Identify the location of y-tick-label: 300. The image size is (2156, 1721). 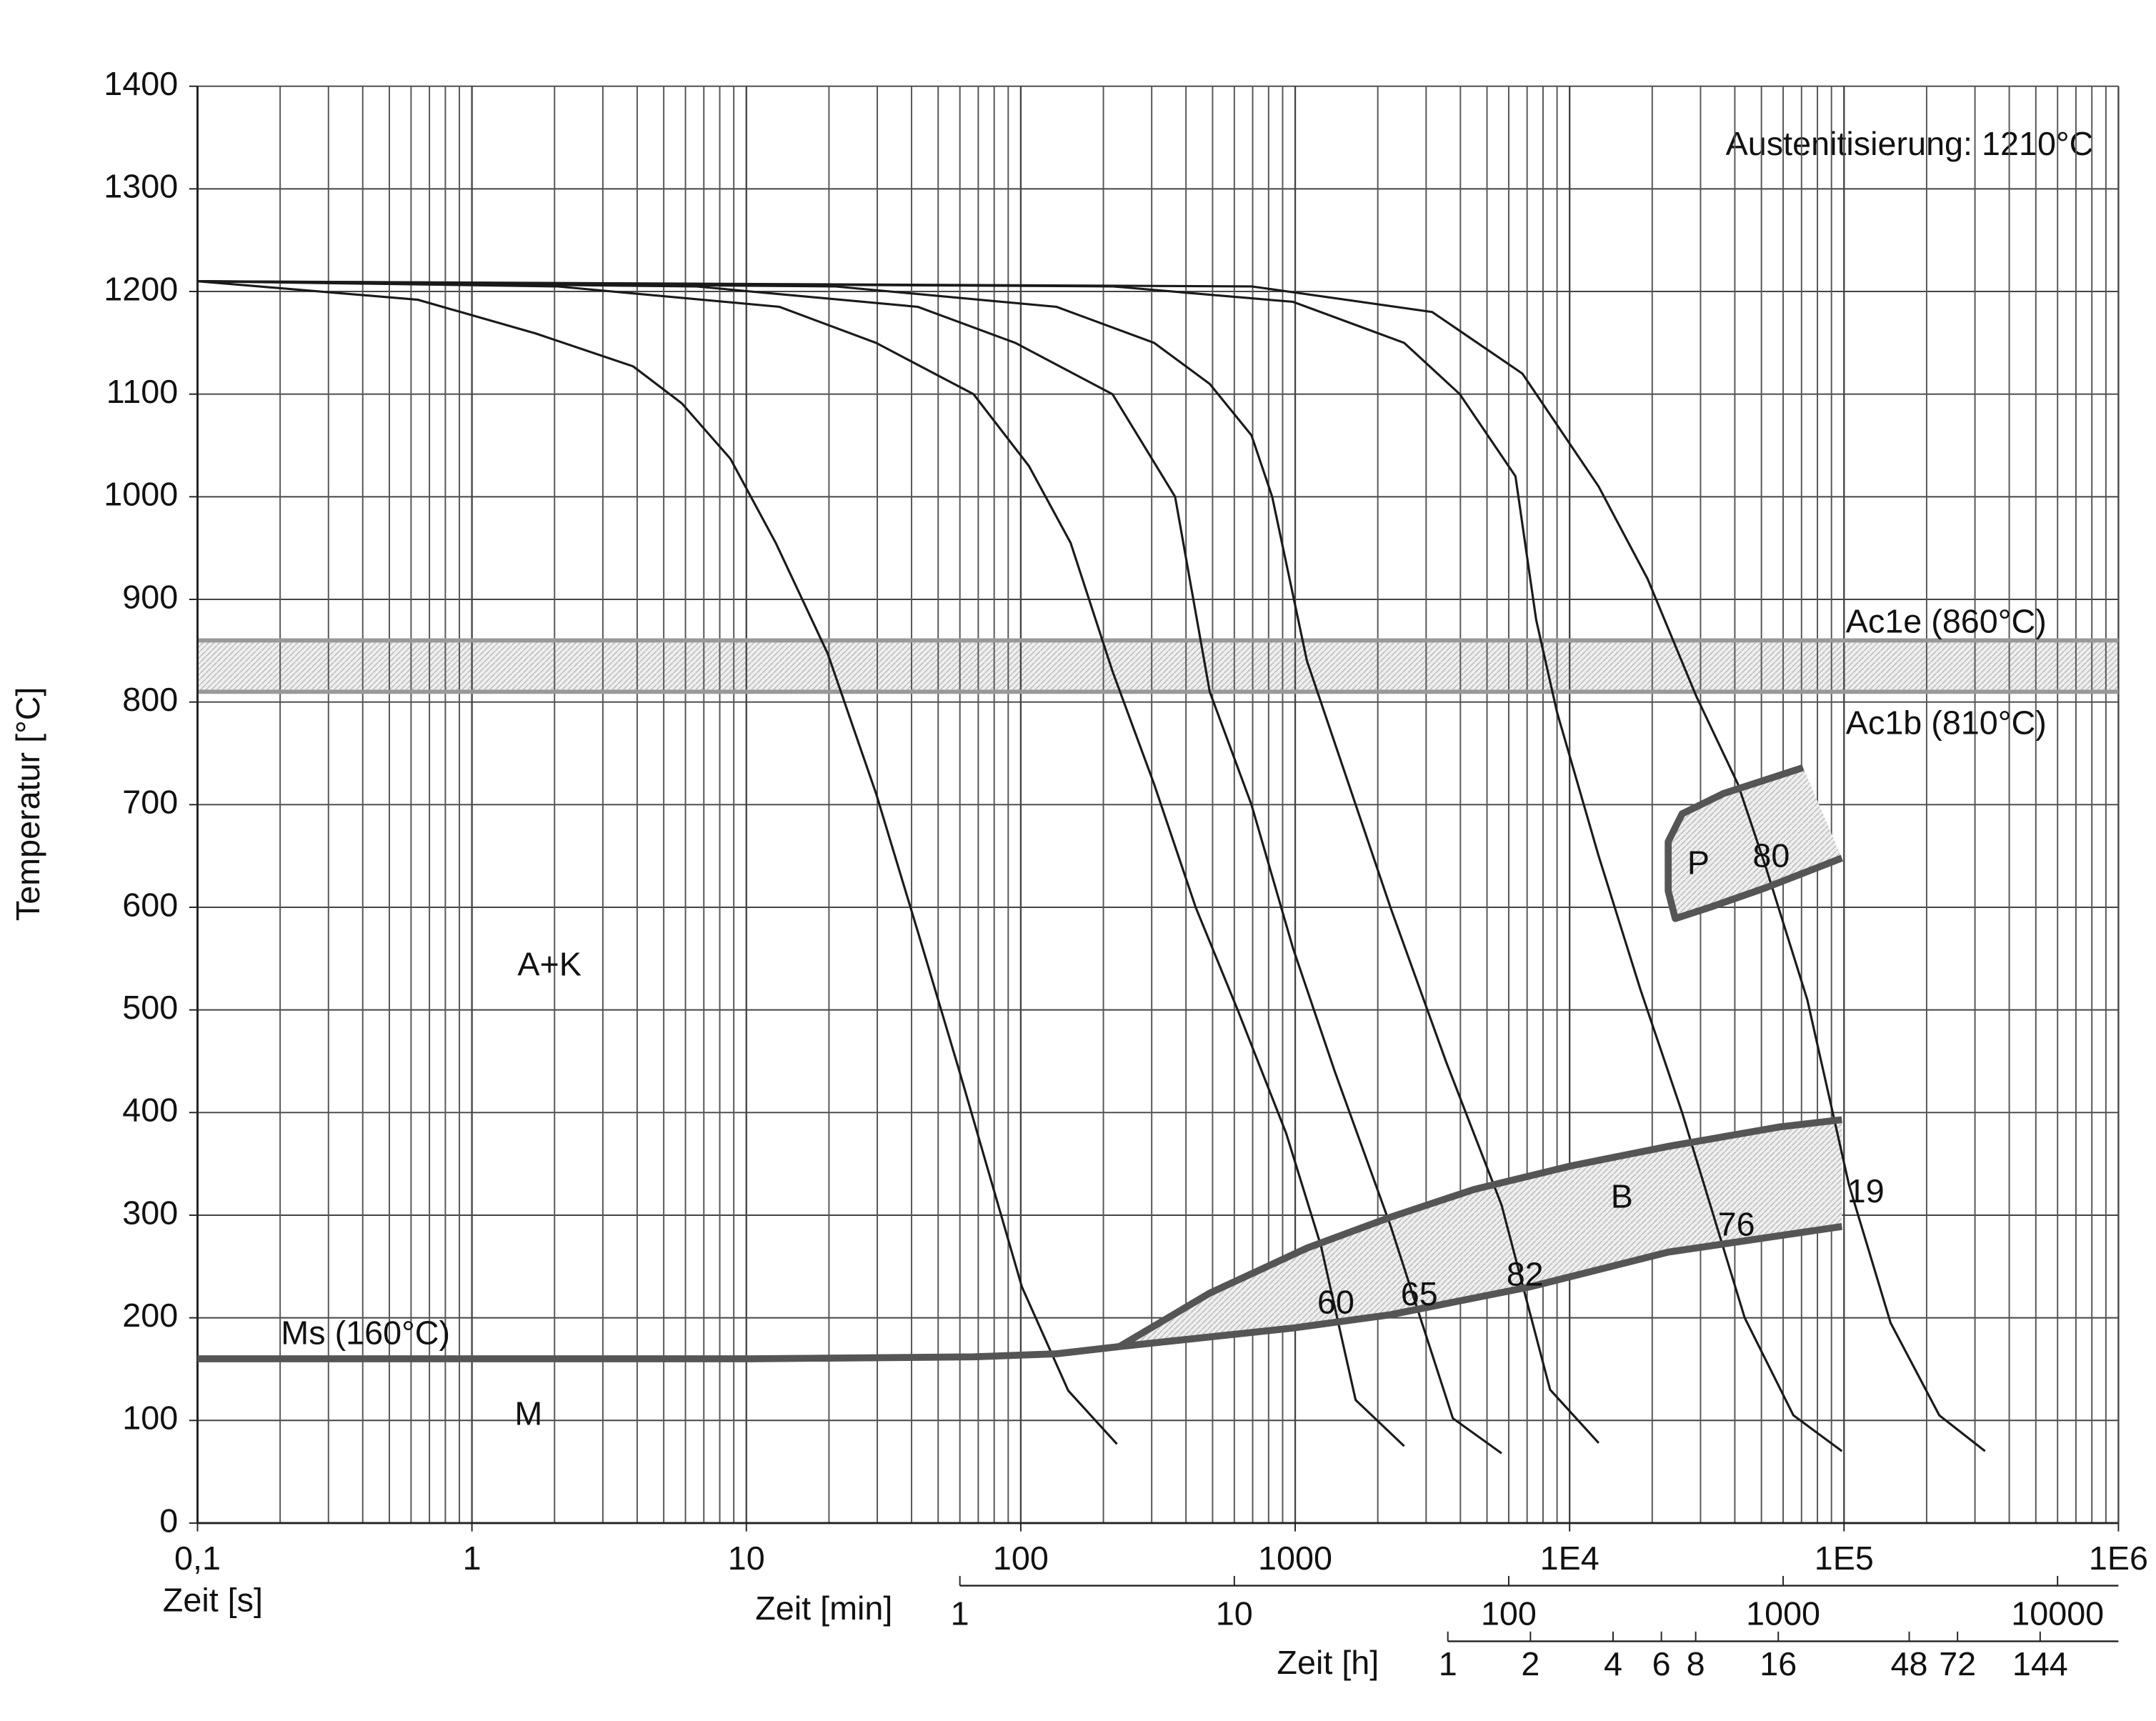
(150, 1212).